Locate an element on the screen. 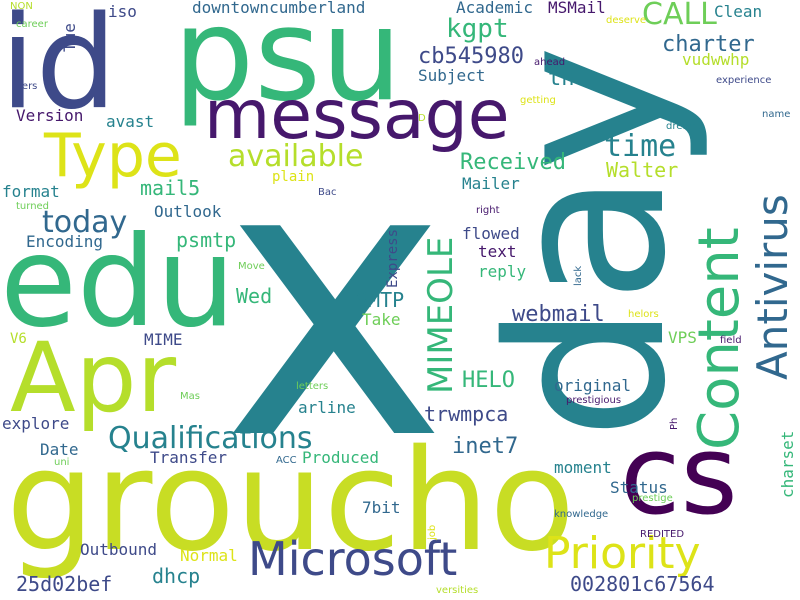 This screenshot has width=800, height=600. word-avast: avast is located at coordinates (130, 121).